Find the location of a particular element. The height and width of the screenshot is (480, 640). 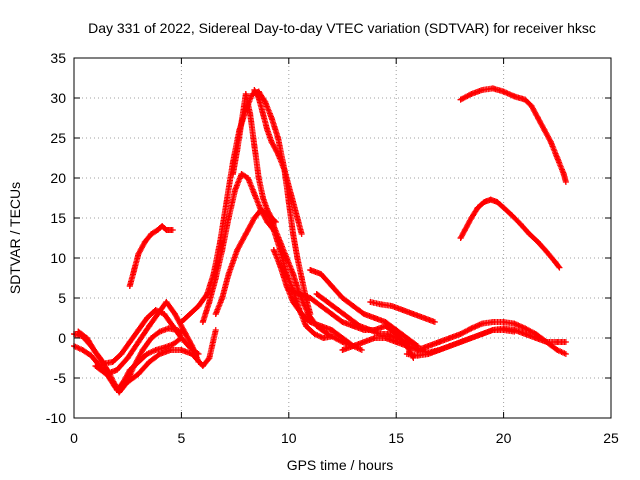

x-tick-label: 15 is located at coordinates (396, 438).